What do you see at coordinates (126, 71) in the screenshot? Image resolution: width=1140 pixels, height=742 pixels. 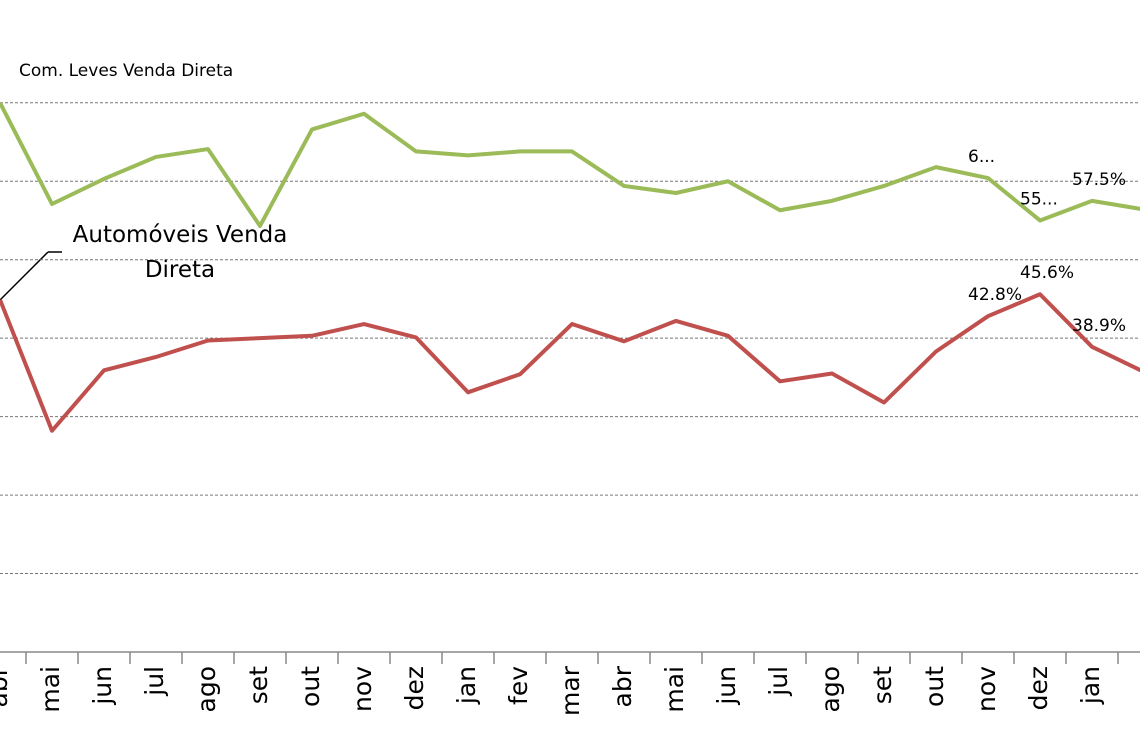 I see `series-label: Com. Leves Venda Direta` at bounding box center [126, 71].